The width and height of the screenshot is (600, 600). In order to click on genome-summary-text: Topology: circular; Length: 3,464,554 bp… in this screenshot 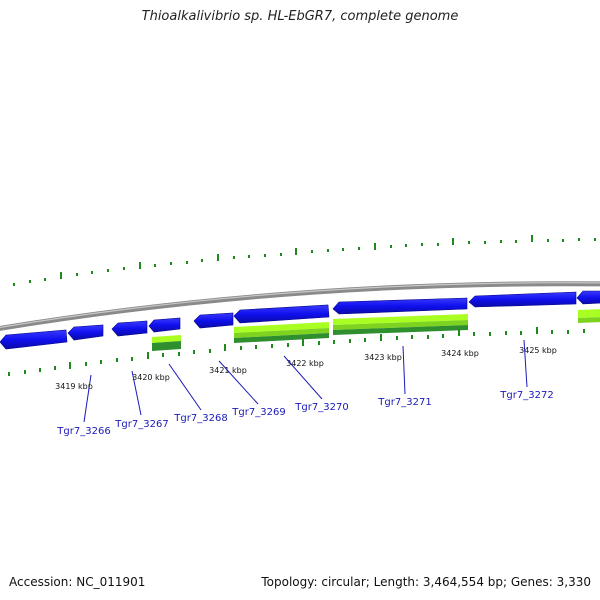, I will do `click(426, 582)`.